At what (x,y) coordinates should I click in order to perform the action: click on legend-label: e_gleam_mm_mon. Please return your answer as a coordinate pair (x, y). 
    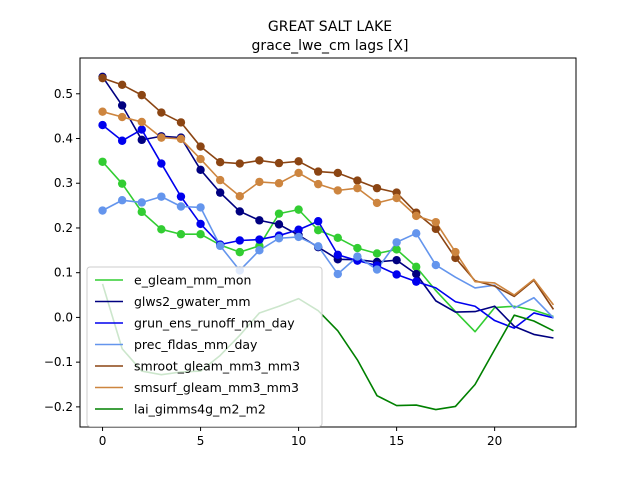
    Looking at the image, I should click on (192, 280).